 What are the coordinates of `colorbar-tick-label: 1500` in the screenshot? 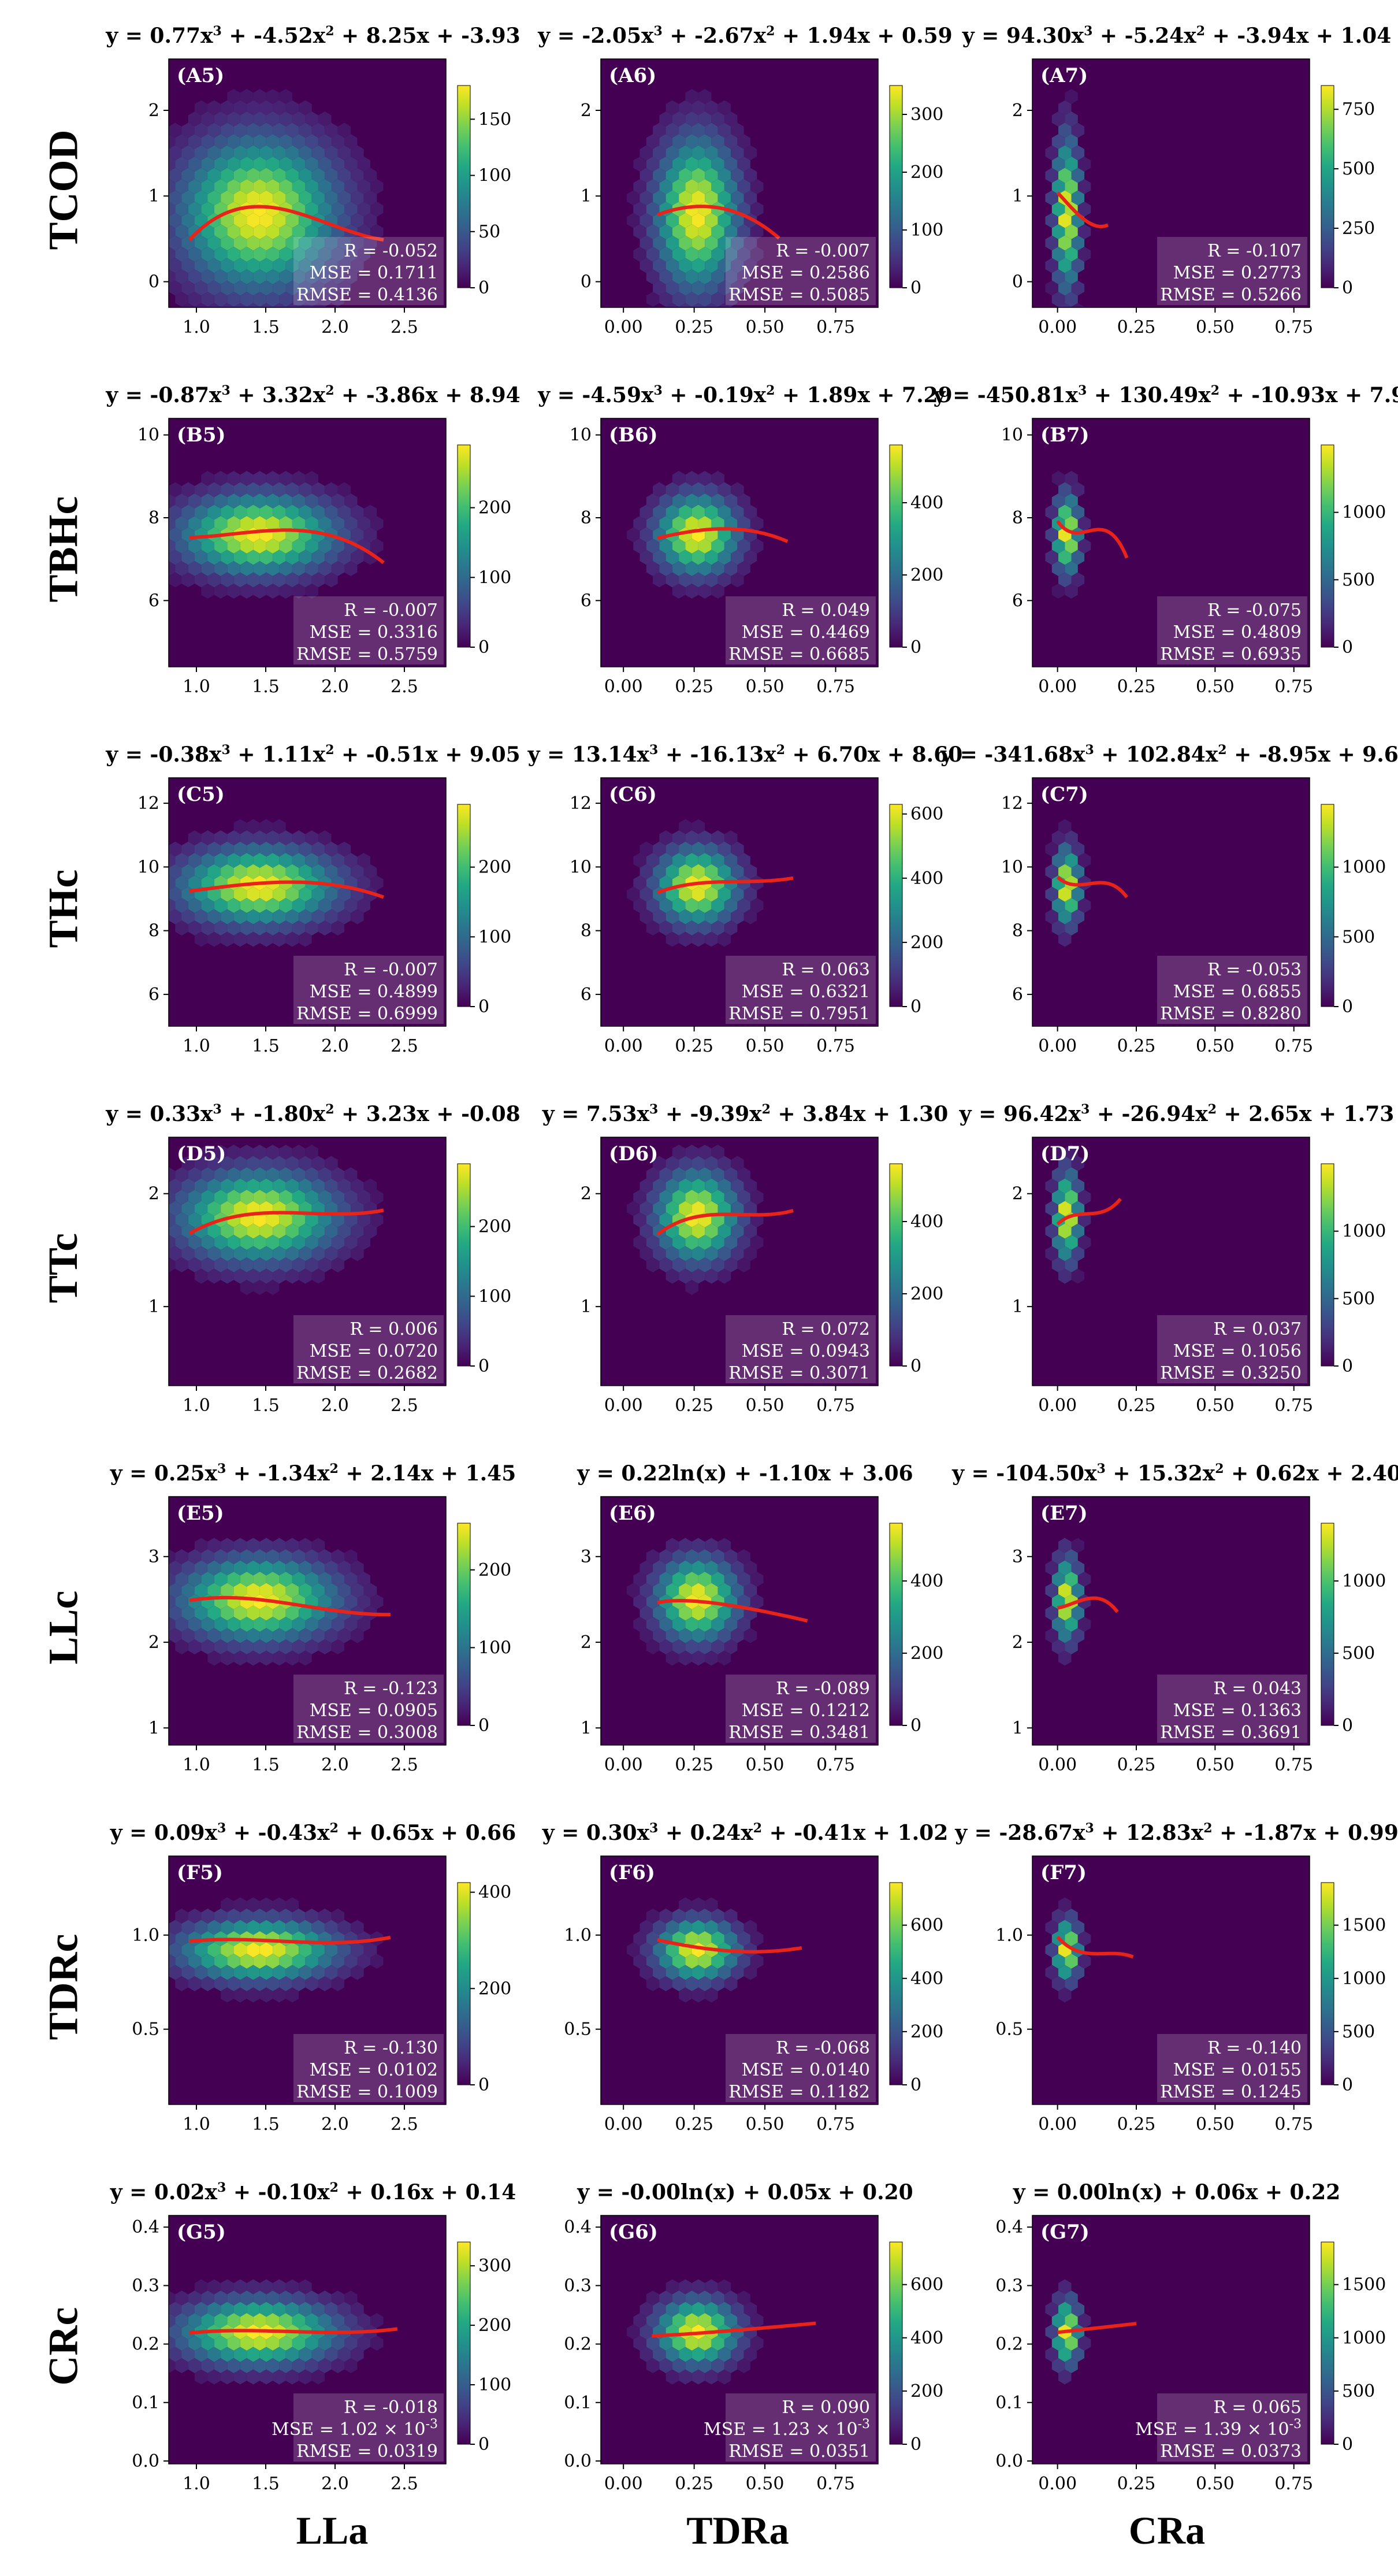 It's located at (1364, 1926).